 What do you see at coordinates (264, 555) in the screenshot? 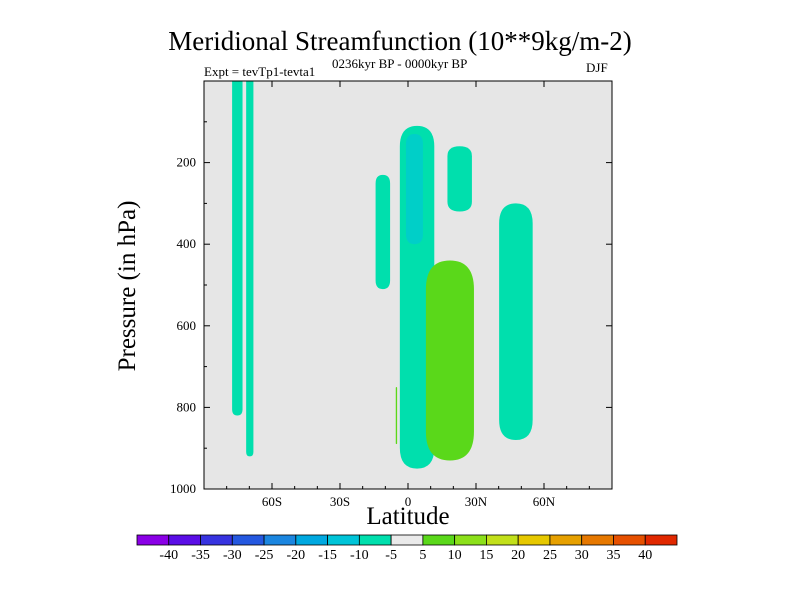
I see `colorbar-label: -25` at bounding box center [264, 555].